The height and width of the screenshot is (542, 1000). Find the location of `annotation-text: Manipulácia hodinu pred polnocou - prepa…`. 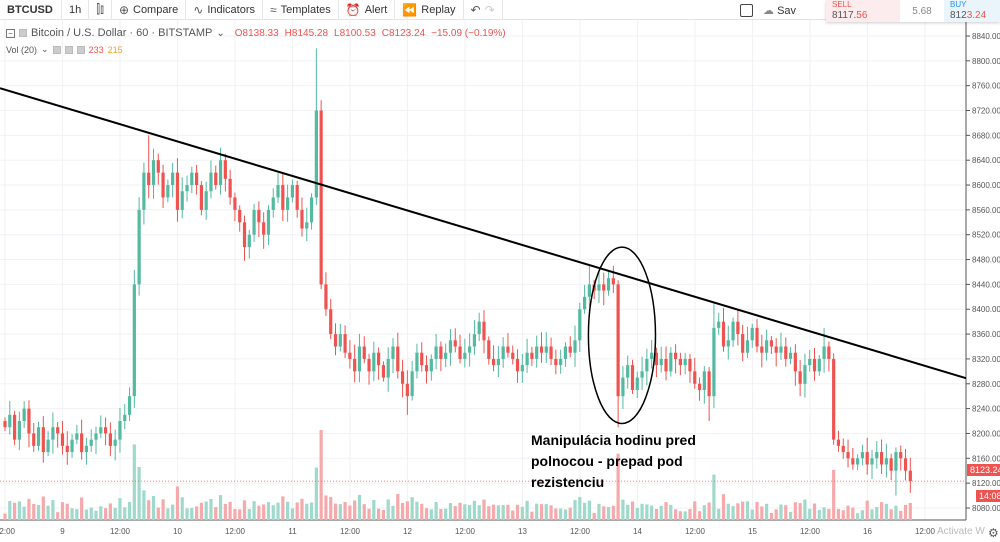

annotation-text: Manipulácia hodinu pred polnocou - prepa… is located at coordinates (613, 461).